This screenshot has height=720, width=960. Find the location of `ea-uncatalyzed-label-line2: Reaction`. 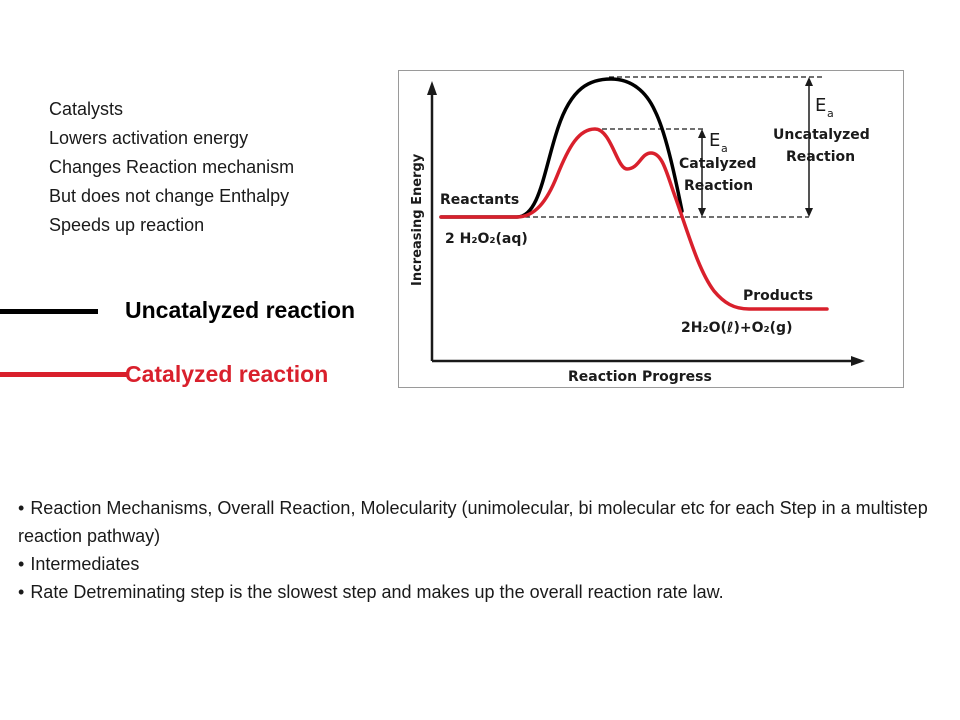

ea-uncatalyzed-label-line2: Reaction is located at coordinates (820, 157).